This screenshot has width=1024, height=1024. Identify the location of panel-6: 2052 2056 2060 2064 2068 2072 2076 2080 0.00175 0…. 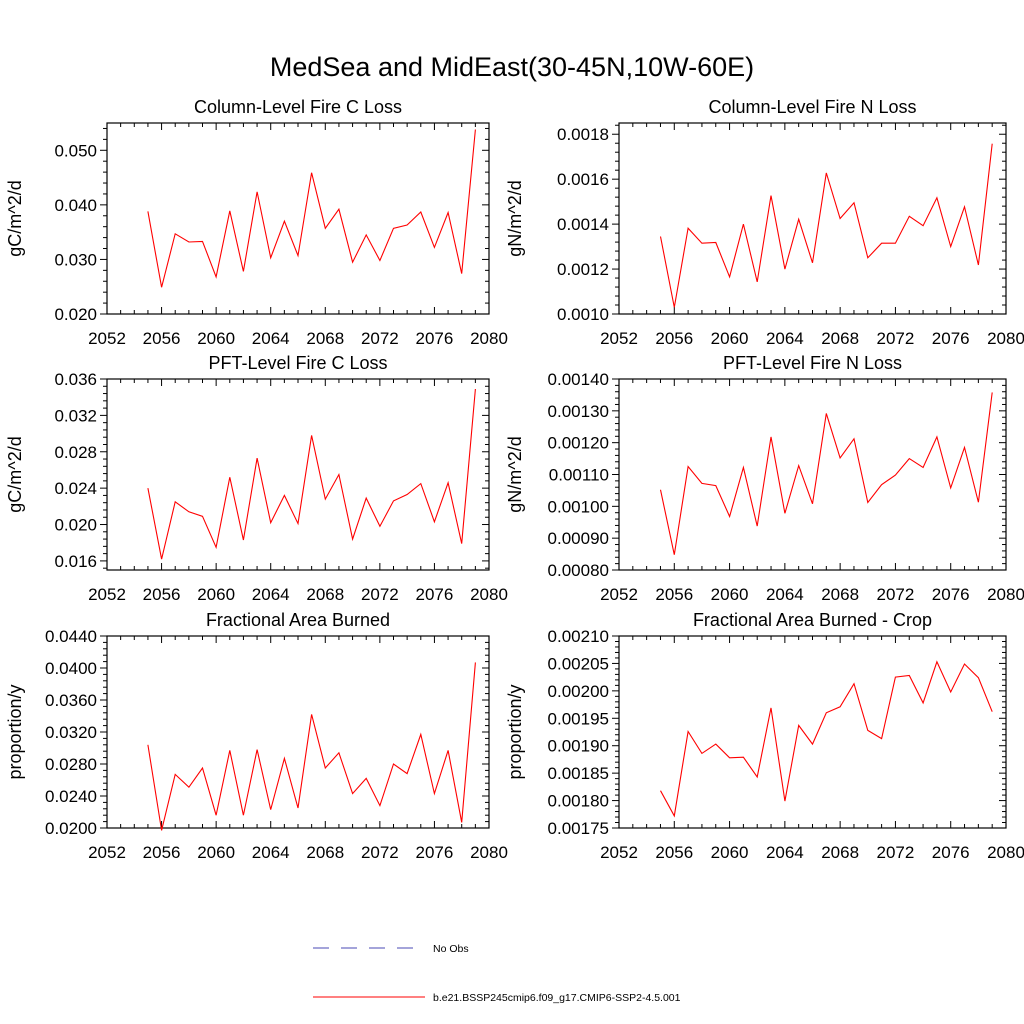
(764, 736).